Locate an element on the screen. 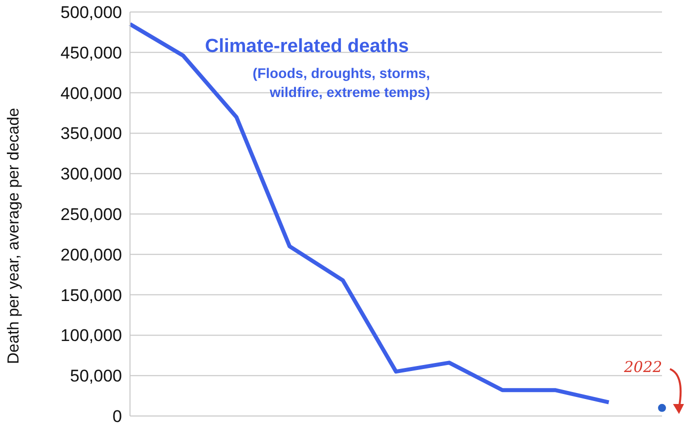 The width and height of the screenshot is (690, 430). y-tick-label: 150,000 is located at coordinates (91, 295).